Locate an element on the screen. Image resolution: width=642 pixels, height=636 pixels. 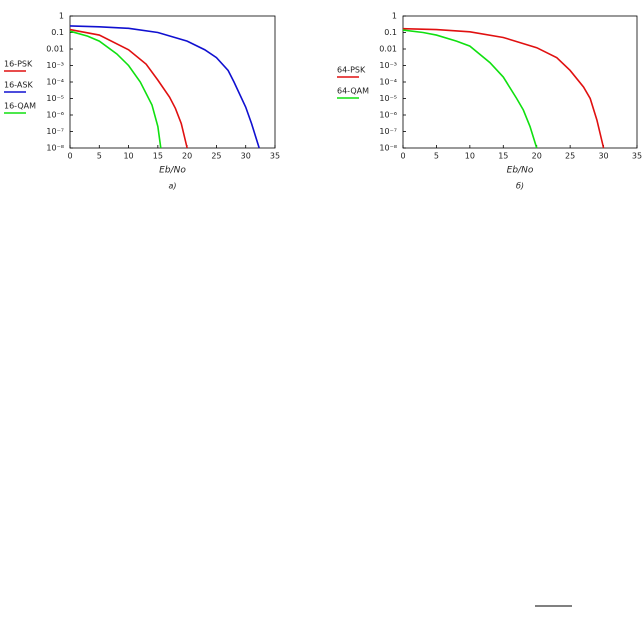
caption: a) is located at coordinates (172, 186).